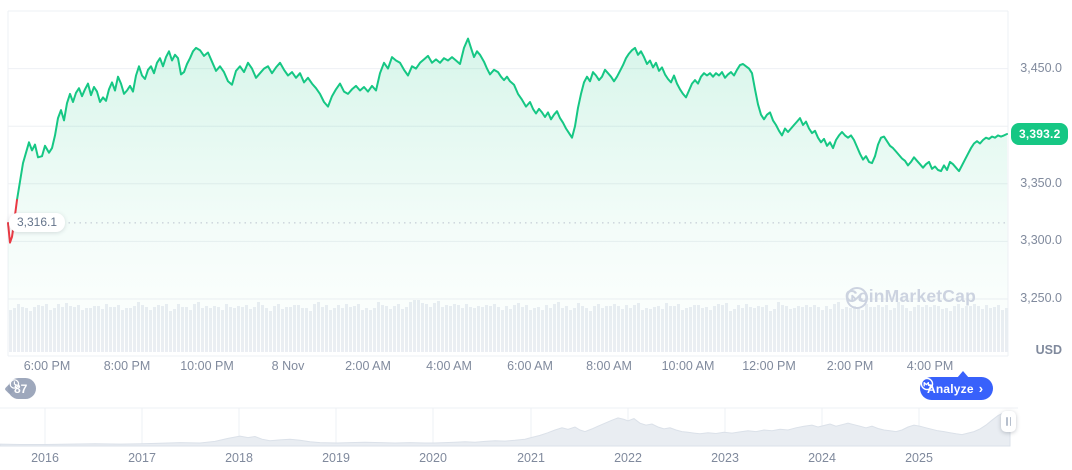 The width and height of the screenshot is (1072, 470). Describe the element at coordinates (981, 388) in the screenshot. I see `chevron-right-icon: ›` at that location.